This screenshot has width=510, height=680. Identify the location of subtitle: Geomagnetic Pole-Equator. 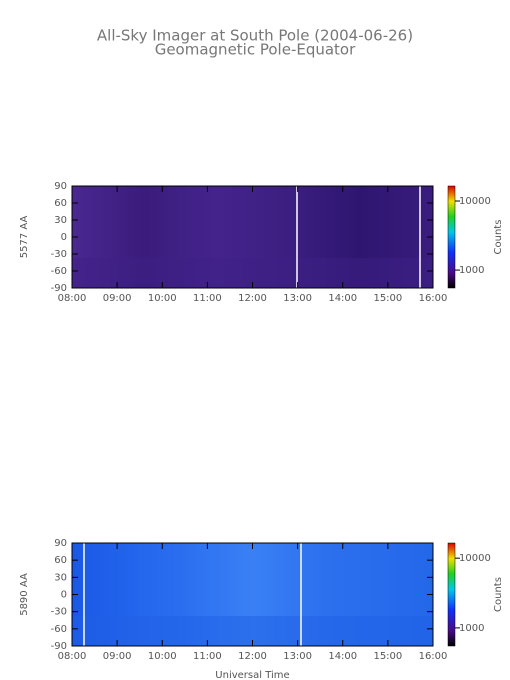
(255, 50).